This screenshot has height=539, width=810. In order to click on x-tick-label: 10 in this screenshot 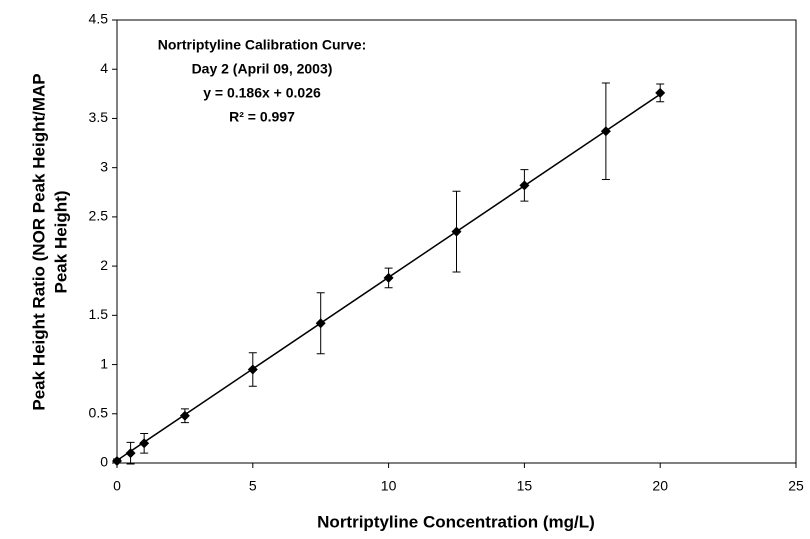, I will do `click(389, 486)`.